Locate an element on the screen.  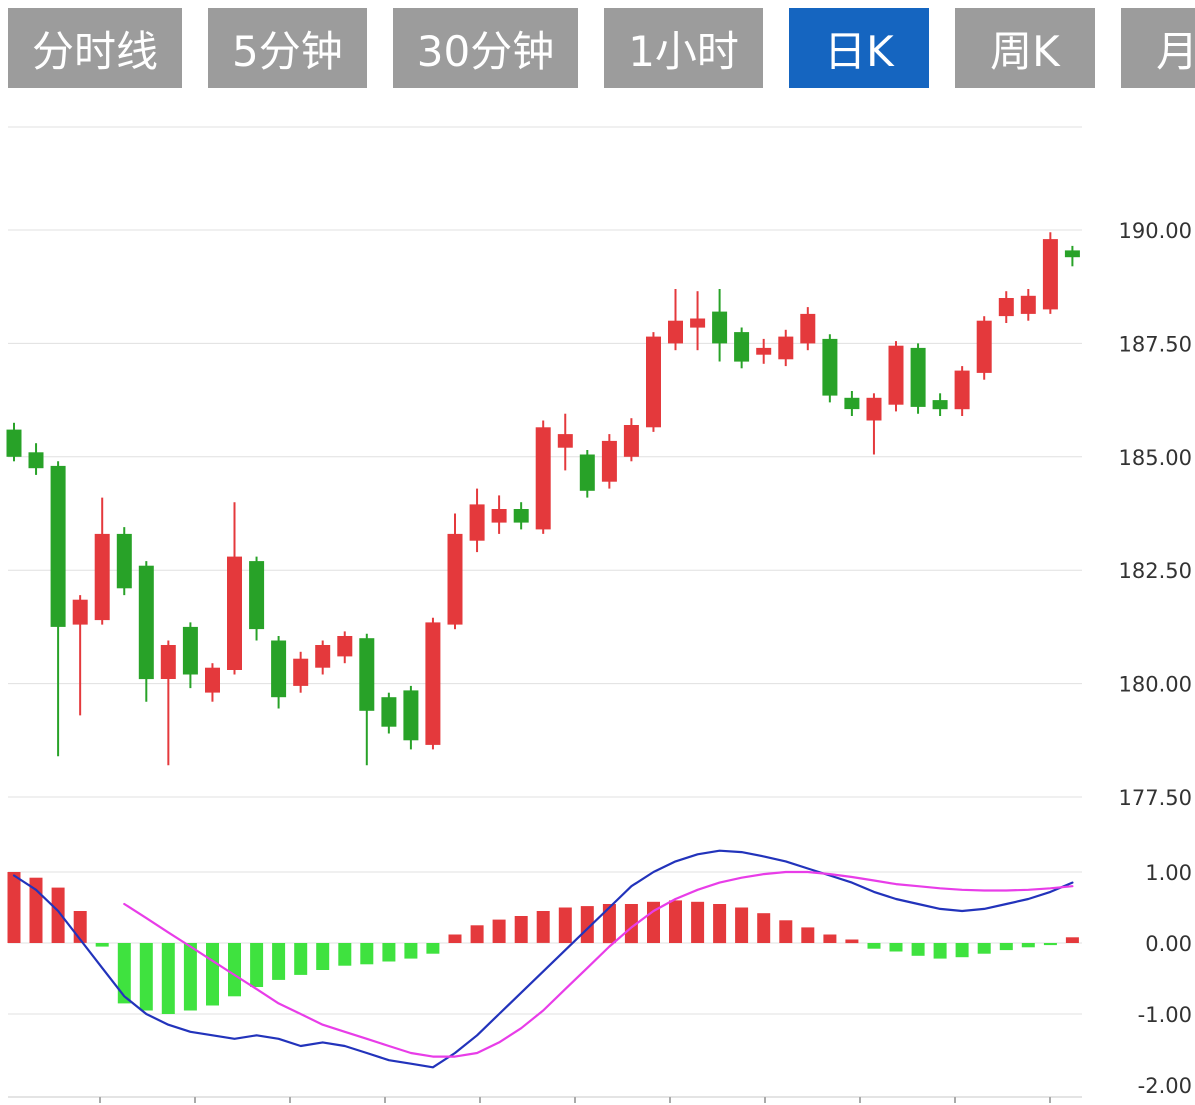
tab-monthly-k: 月K is located at coordinates (1157, 48).